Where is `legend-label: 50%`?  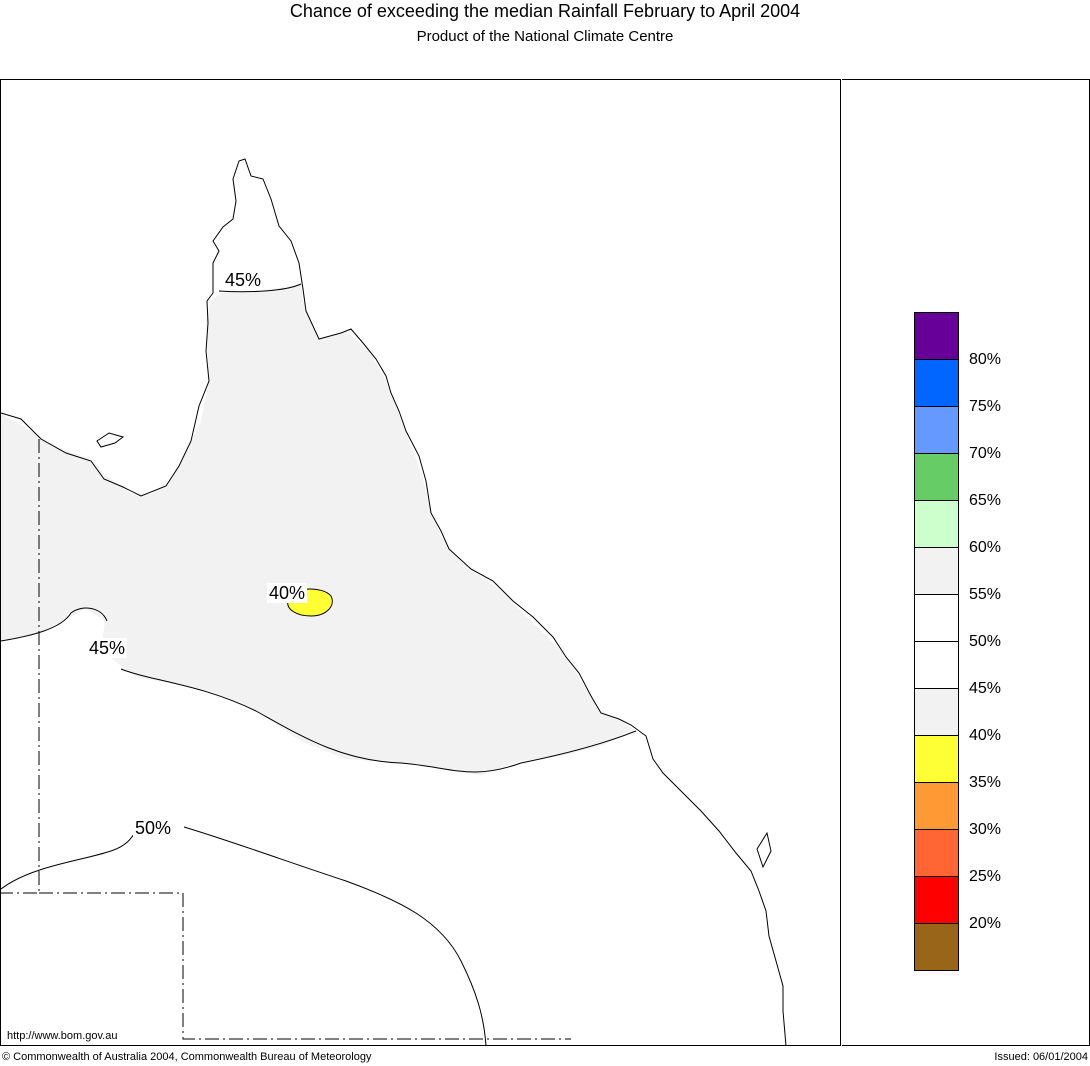
legend-label: 50% is located at coordinates (985, 641).